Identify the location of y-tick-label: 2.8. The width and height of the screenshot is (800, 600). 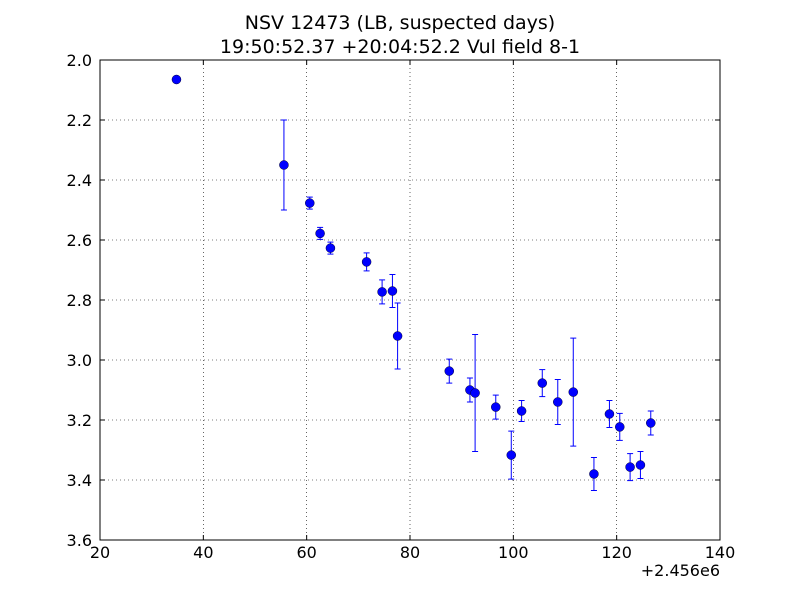
(79, 300).